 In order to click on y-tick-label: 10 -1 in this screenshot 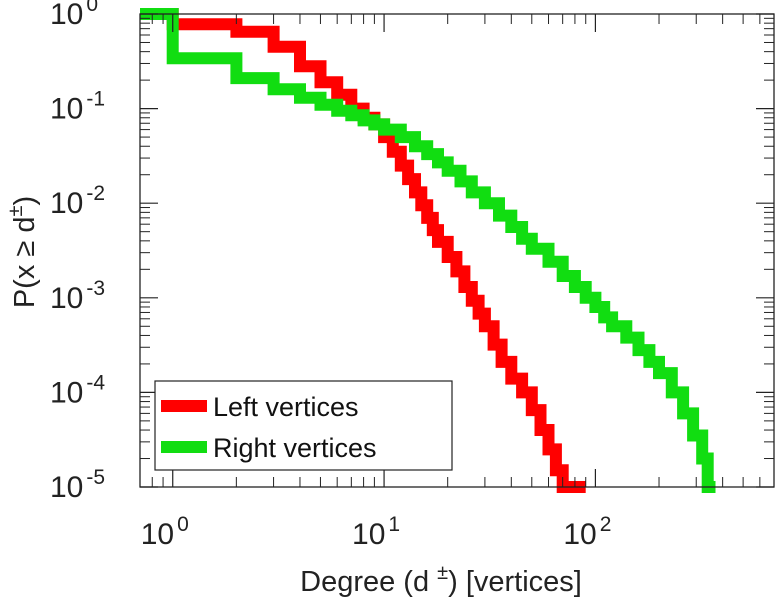, I will do `click(77, 107)`.